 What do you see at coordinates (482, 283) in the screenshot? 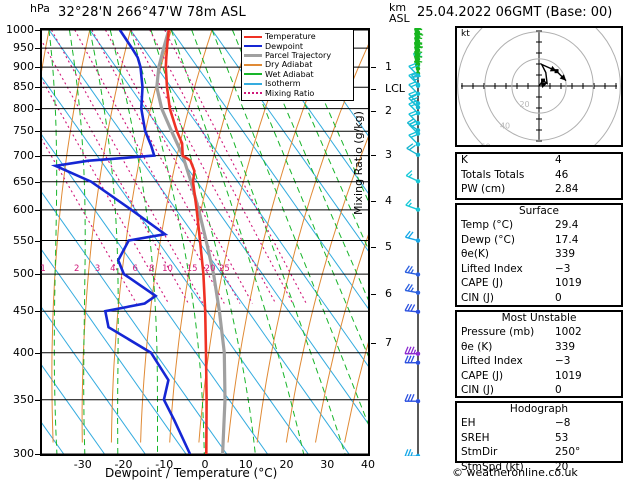
I see `index-key: CAPE (J)` at bounding box center [482, 283].